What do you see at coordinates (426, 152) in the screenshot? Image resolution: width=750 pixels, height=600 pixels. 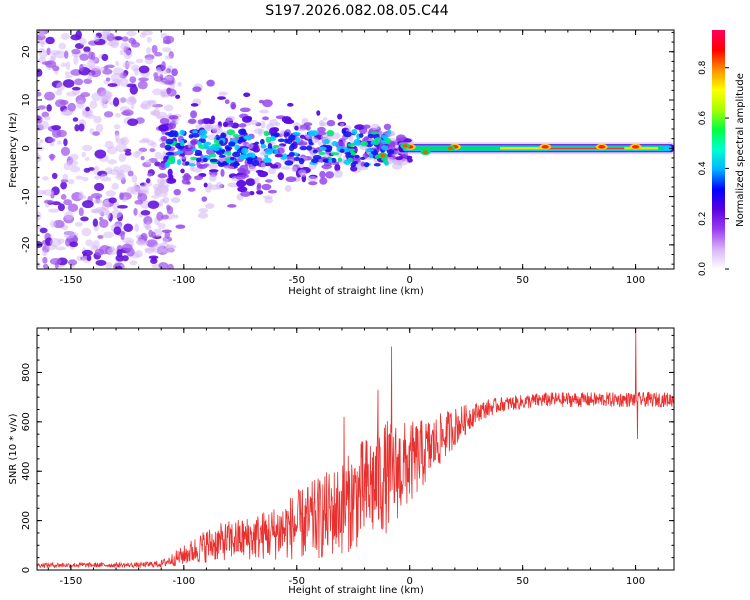 I see `bright-spot-core` at bounding box center [426, 152].